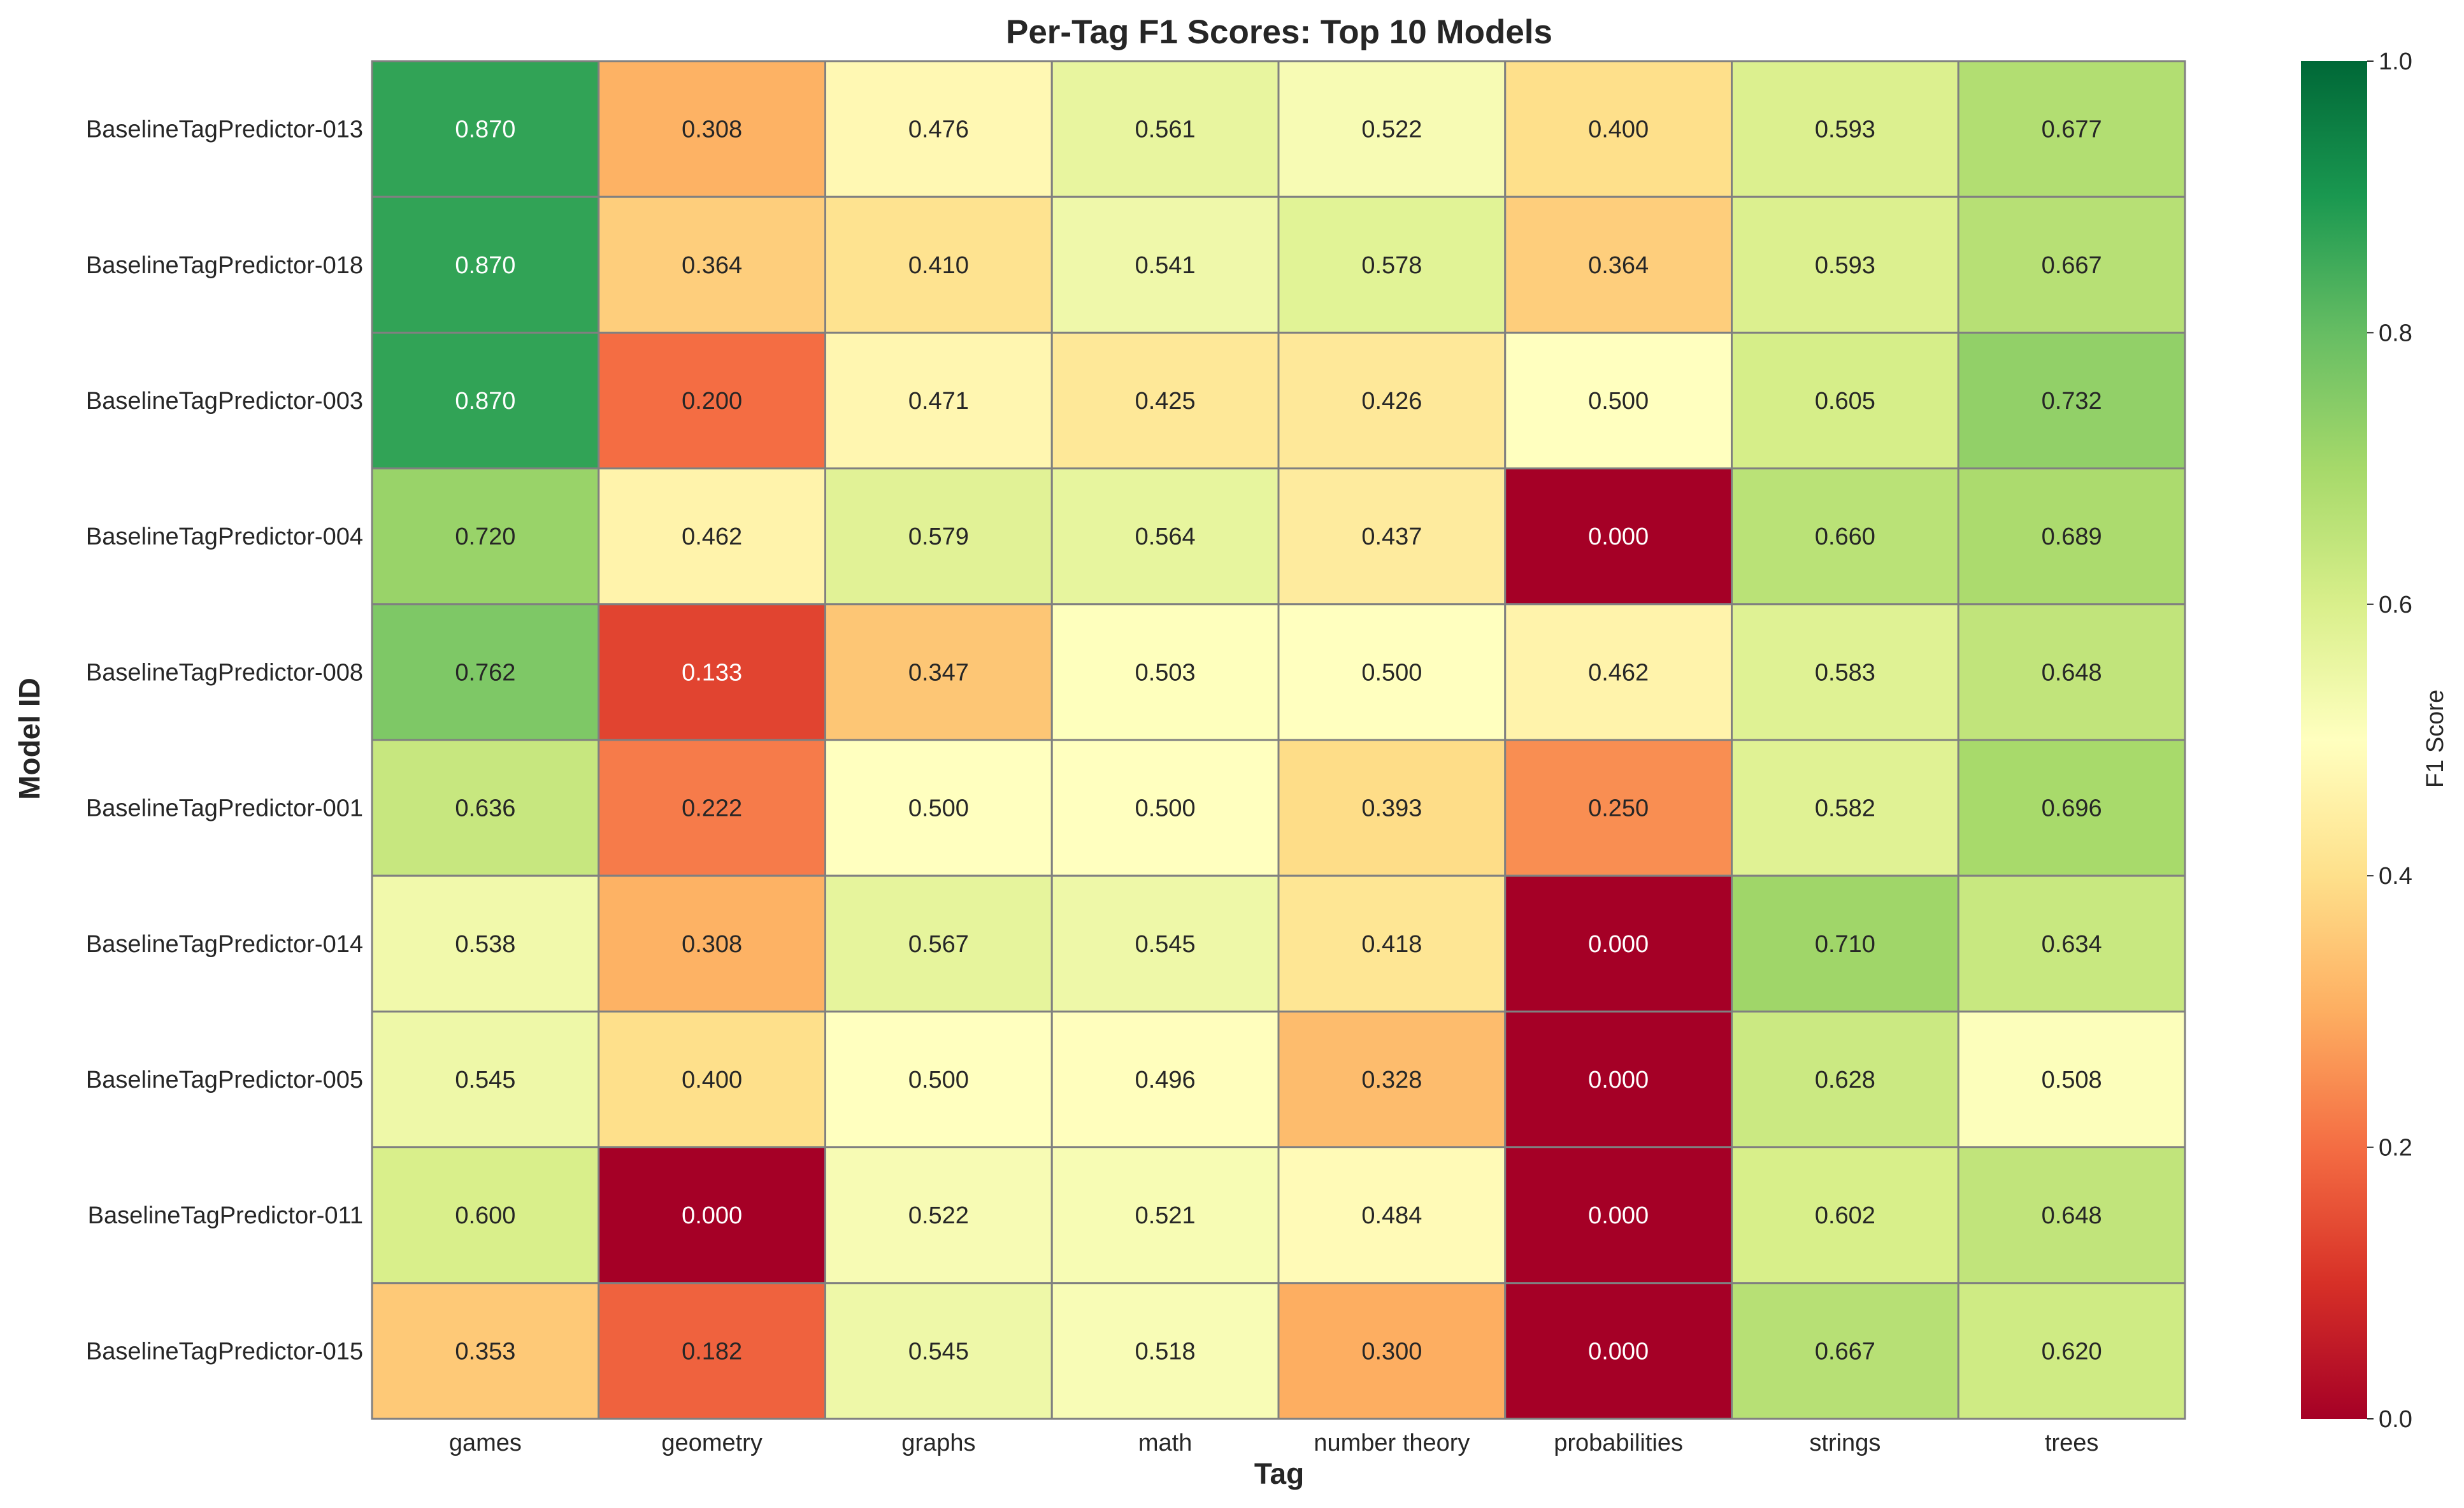 The height and width of the screenshot is (1508, 2464). Describe the element at coordinates (224, 944) in the screenshot. I see `y-tick-label: BaselineTagPredictor-014` at that location.